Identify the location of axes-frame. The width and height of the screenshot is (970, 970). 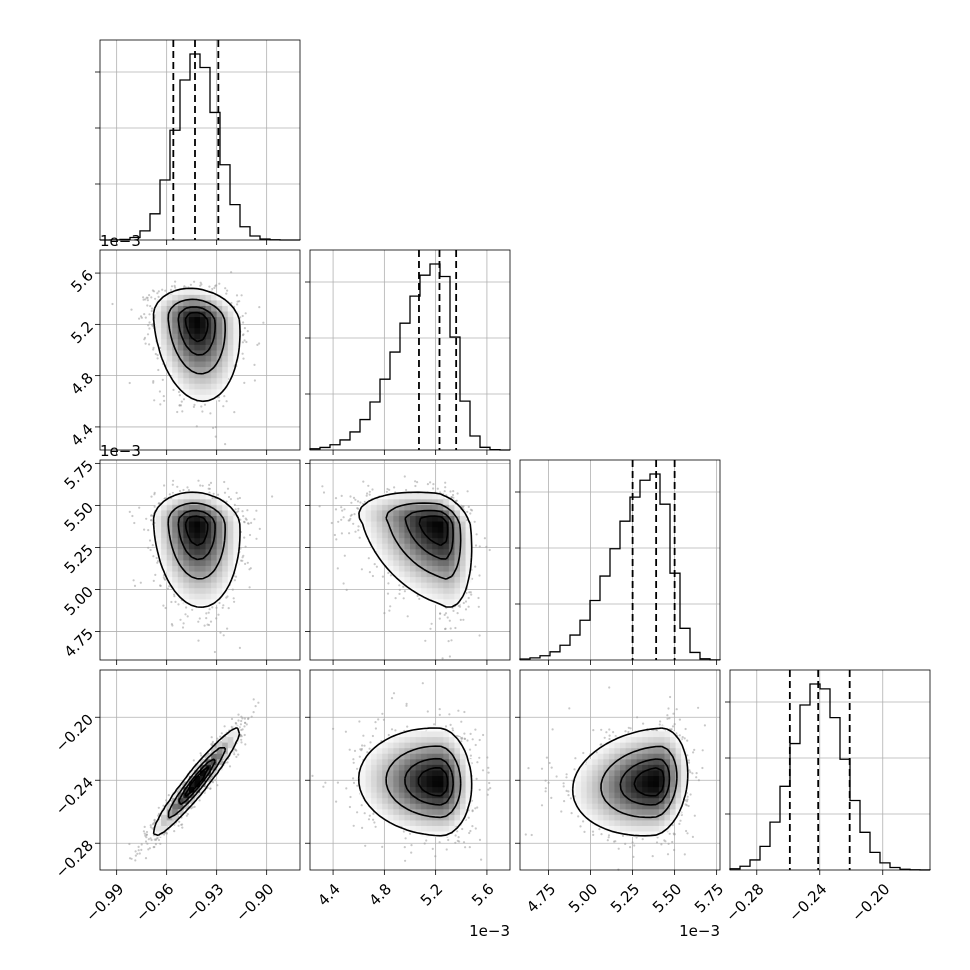
(200, 350).